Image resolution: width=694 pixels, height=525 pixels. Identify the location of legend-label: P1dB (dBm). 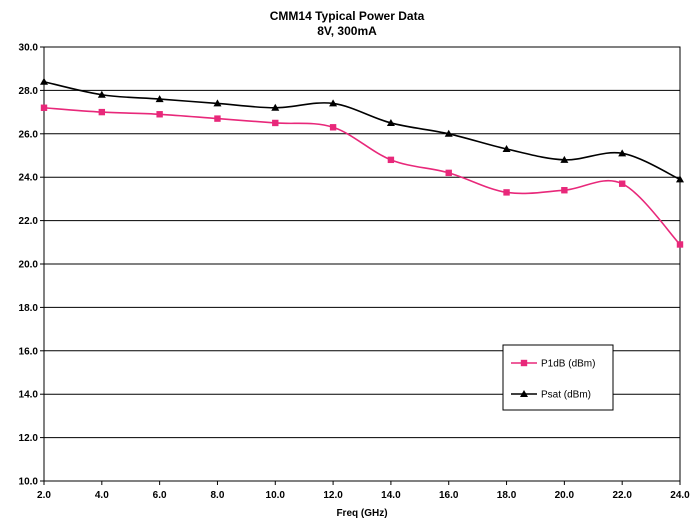
(568, 364).